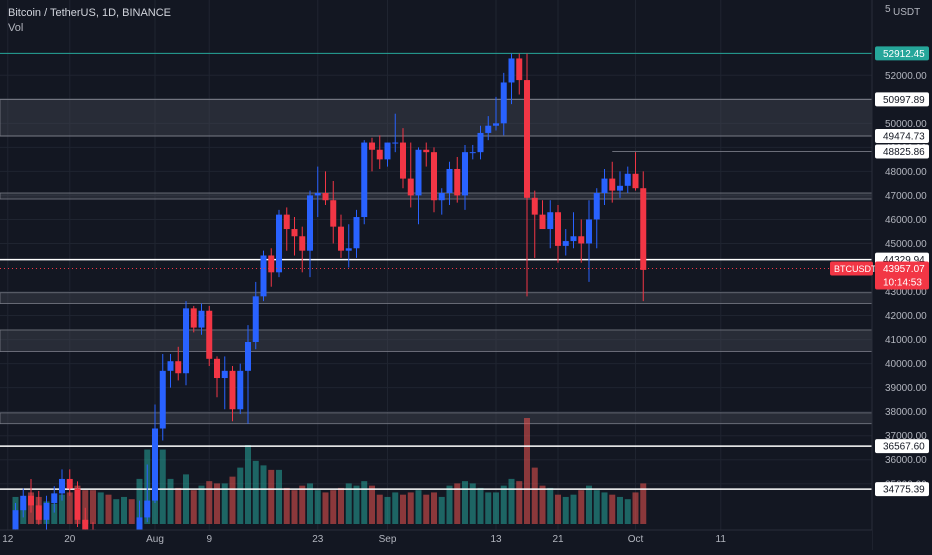  What do you see at coordinates (904, 269) in the screenshot?
I see `last-price-label: 43957.07` at bounding box center [904, 269].